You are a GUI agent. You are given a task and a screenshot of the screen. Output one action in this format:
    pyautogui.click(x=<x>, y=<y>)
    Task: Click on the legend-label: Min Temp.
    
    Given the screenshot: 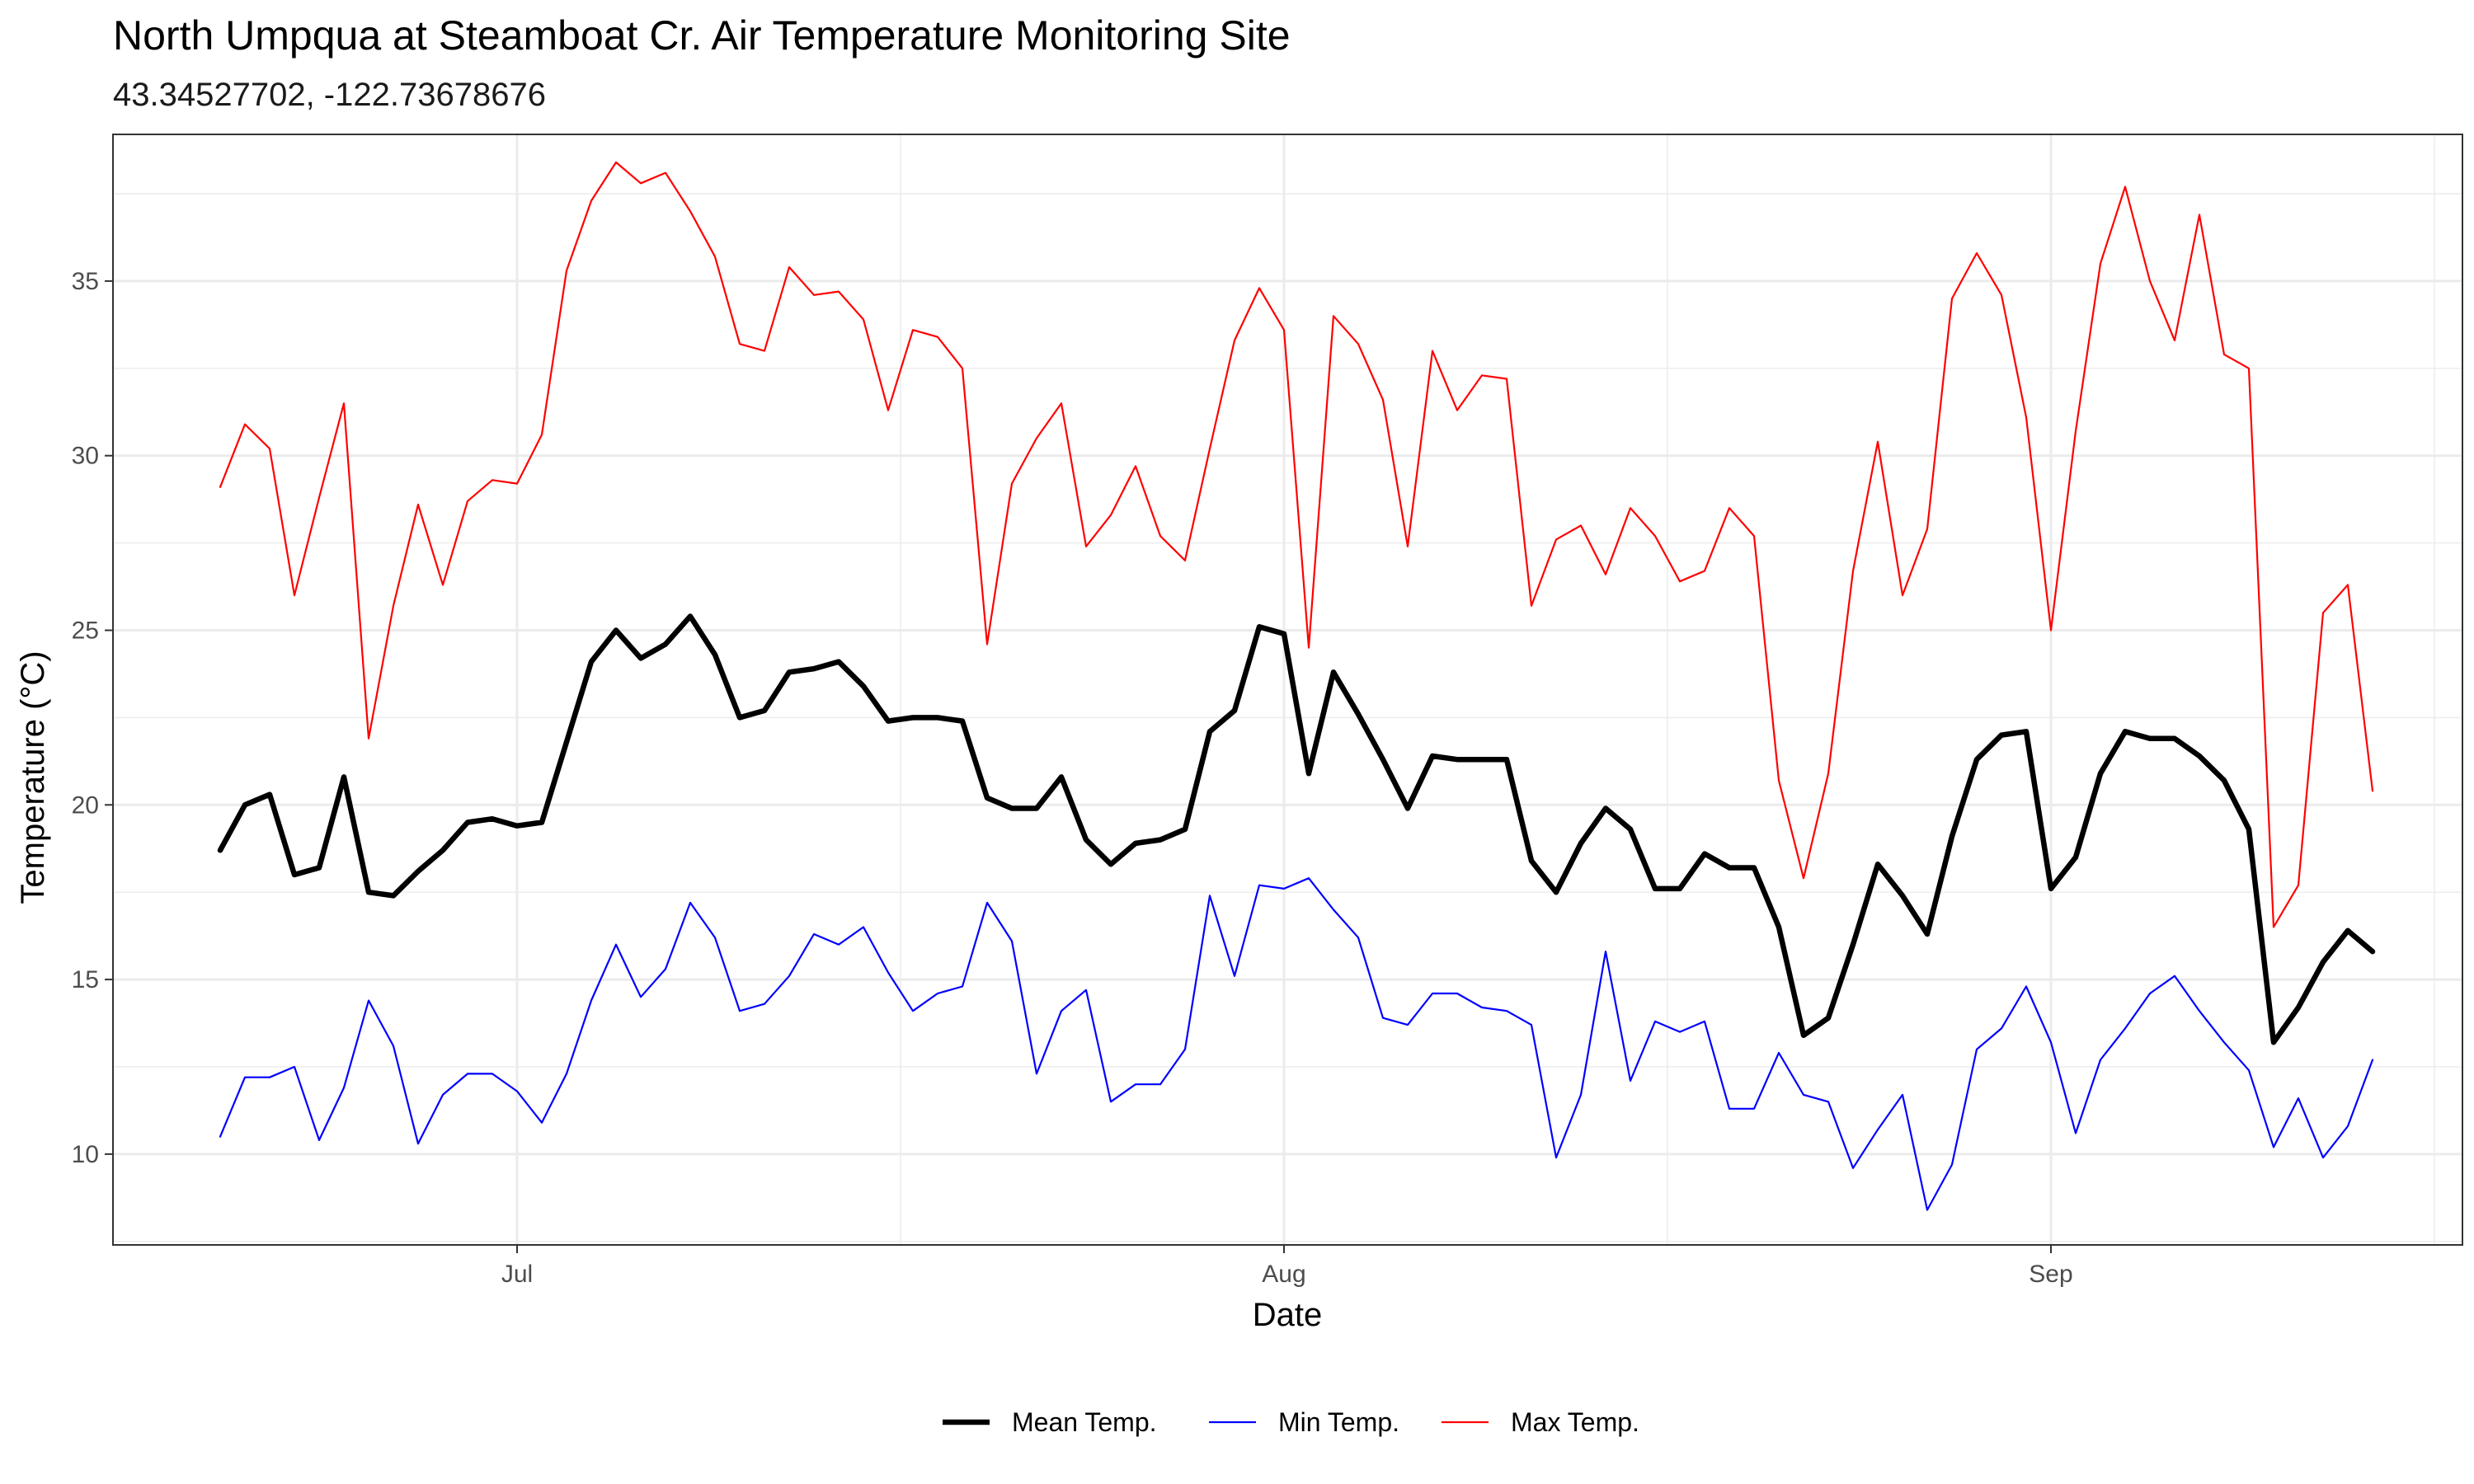 What is the action you would take?
    pyautogui.click(x=1338, y=1422)
    